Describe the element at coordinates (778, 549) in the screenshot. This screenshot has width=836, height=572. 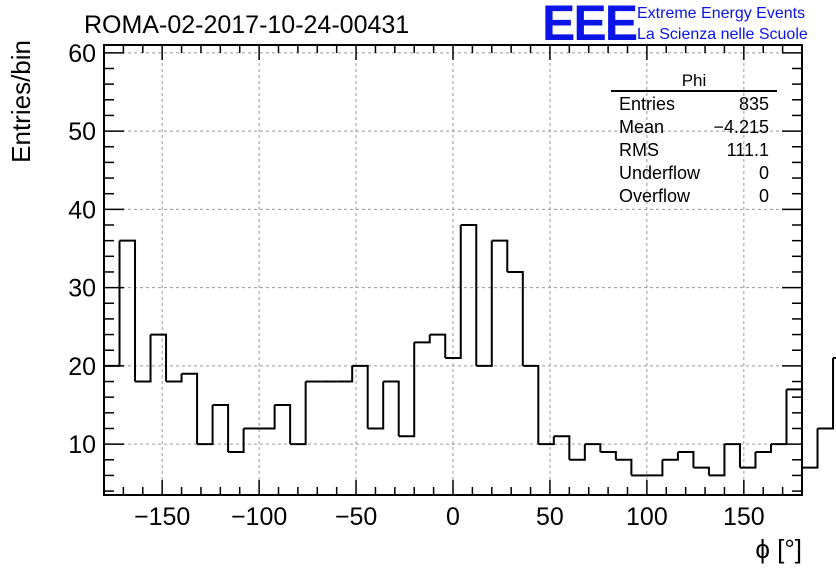
I see `x-axis-title: ϕ [°]` at that location.